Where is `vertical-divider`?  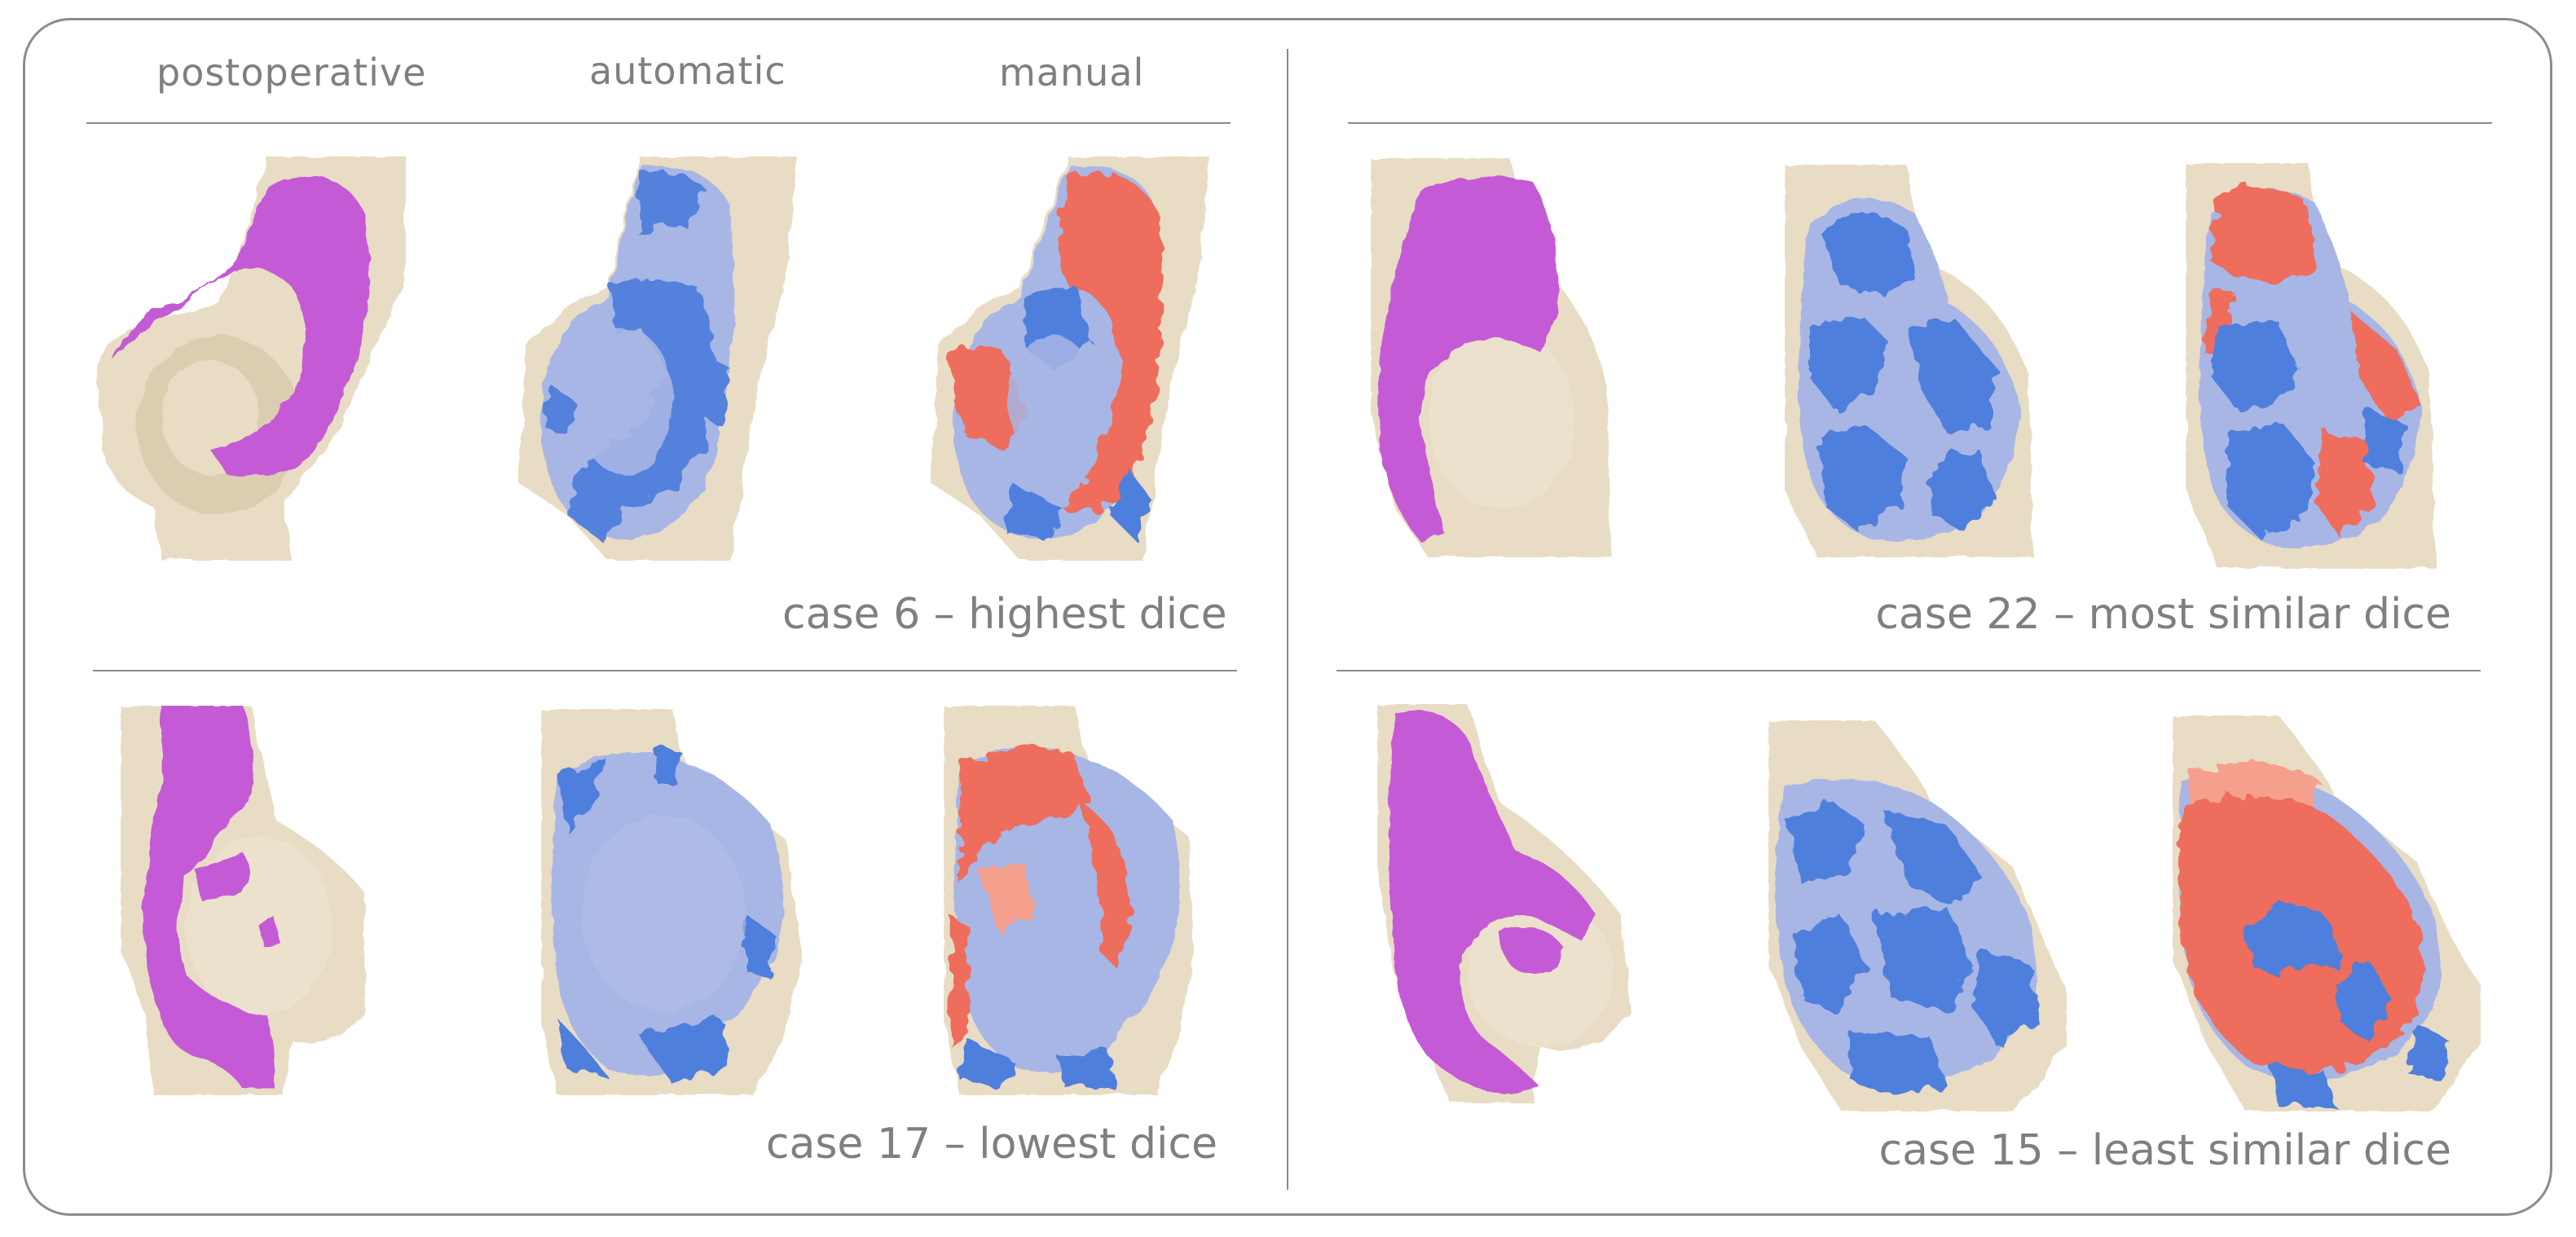 vertical-divider is located at coordinates (1287, 619).